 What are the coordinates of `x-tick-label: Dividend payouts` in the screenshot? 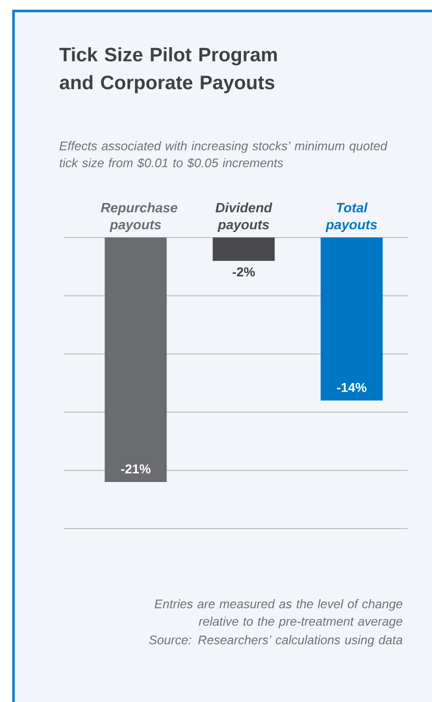 It's located at (244, 217).